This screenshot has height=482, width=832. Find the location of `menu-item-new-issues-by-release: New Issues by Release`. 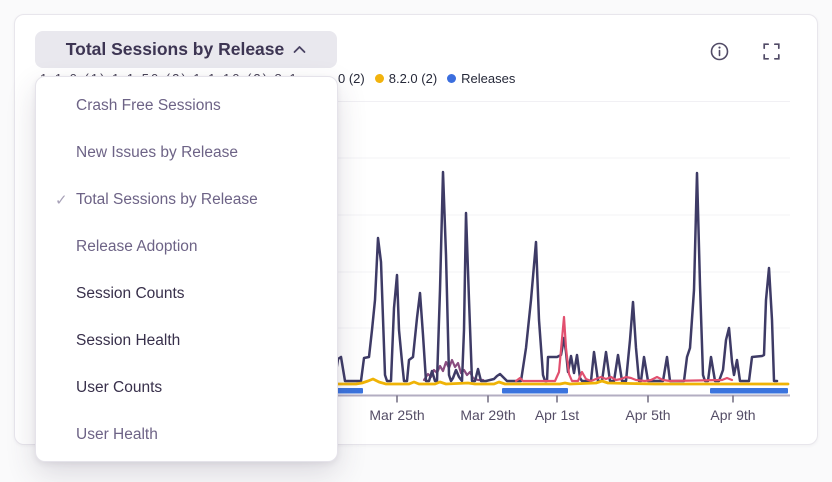

menu-item-new-issues-by-release: New Issues by Release is located at coordinates (186, 152).